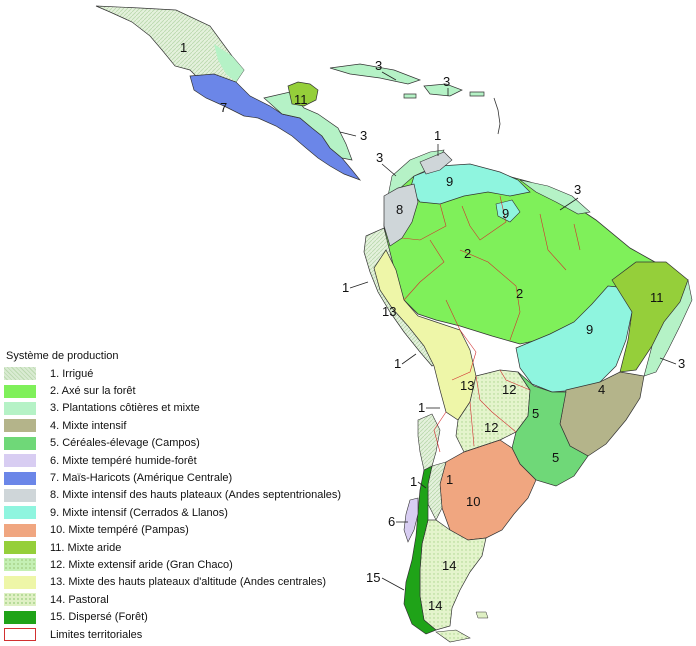 The image size is (696, 646). I want to click on legend-label: 1. Irrigué, so click(72, 373).